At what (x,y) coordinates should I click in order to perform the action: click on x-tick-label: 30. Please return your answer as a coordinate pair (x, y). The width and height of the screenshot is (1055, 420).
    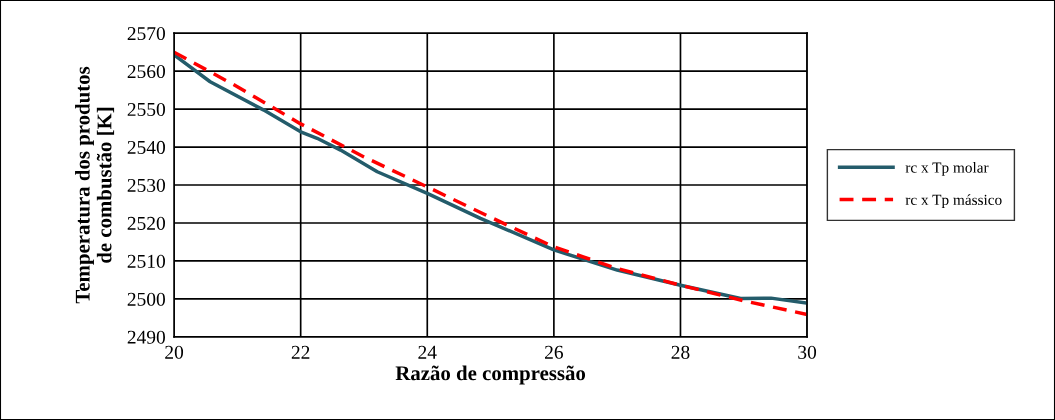
    Looking at the image, I should click on (807, 352).